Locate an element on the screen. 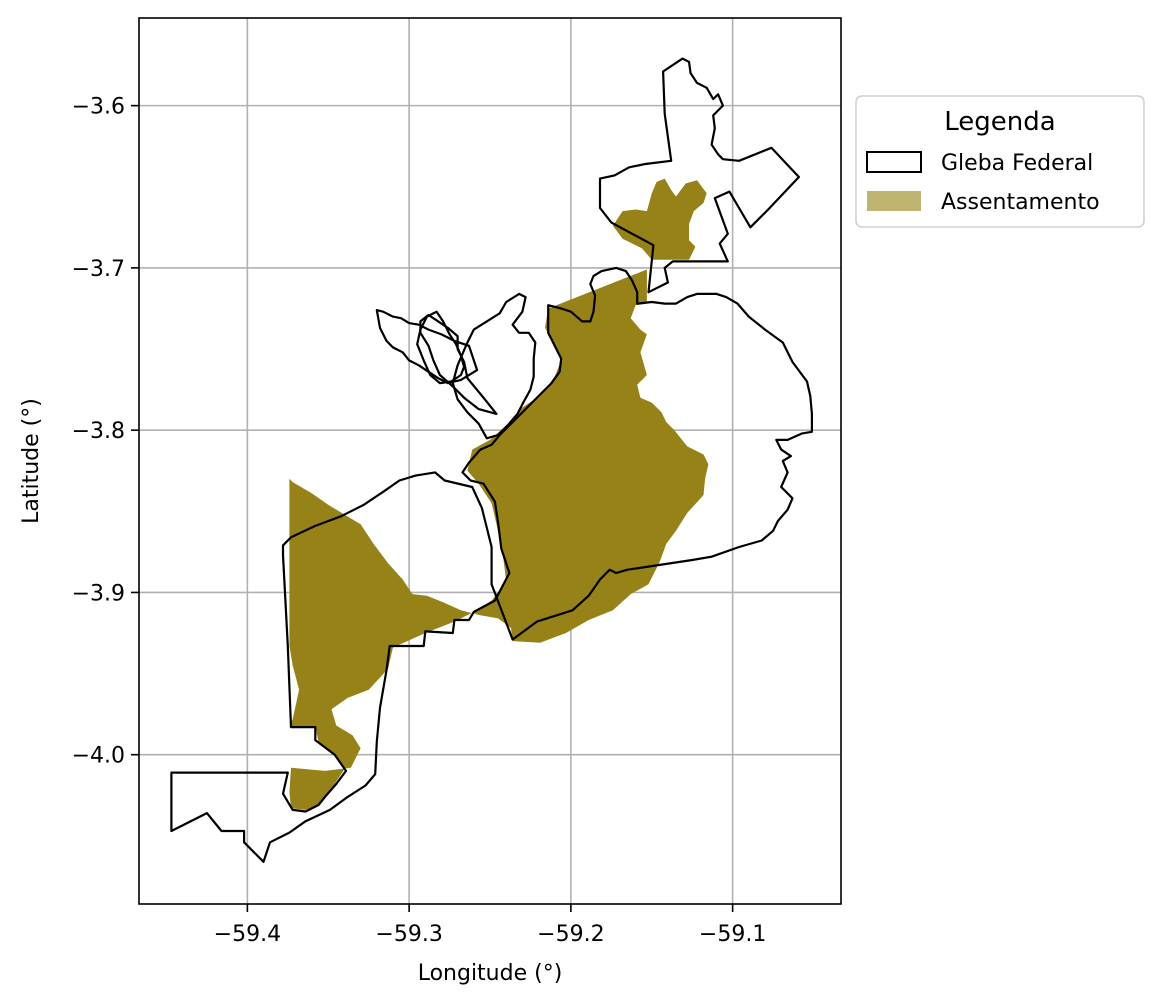 The width and height of the screenshot is (1163, 1006). legend-label-gleba-federal: Gleba Federal is located at coordinates (1017, 163).